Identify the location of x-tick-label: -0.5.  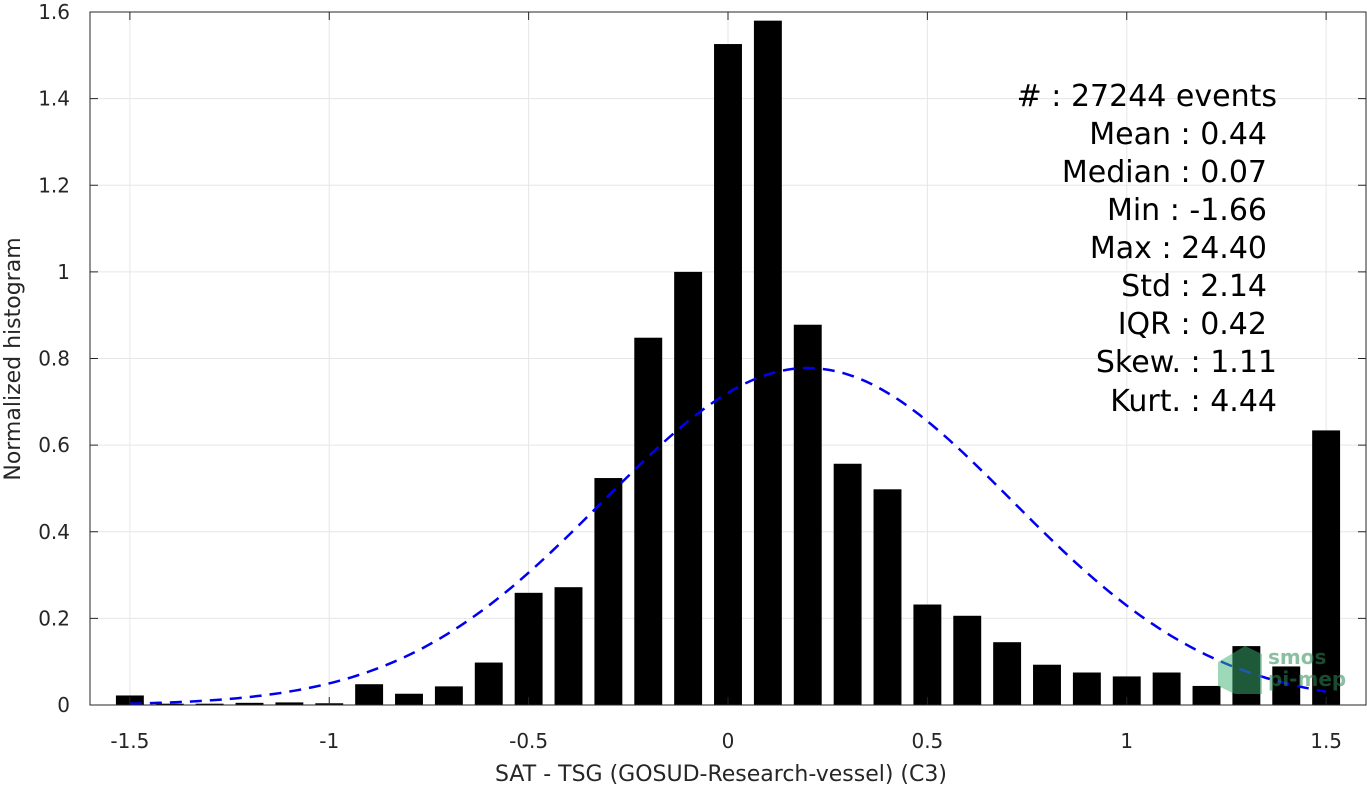
(528, 741).